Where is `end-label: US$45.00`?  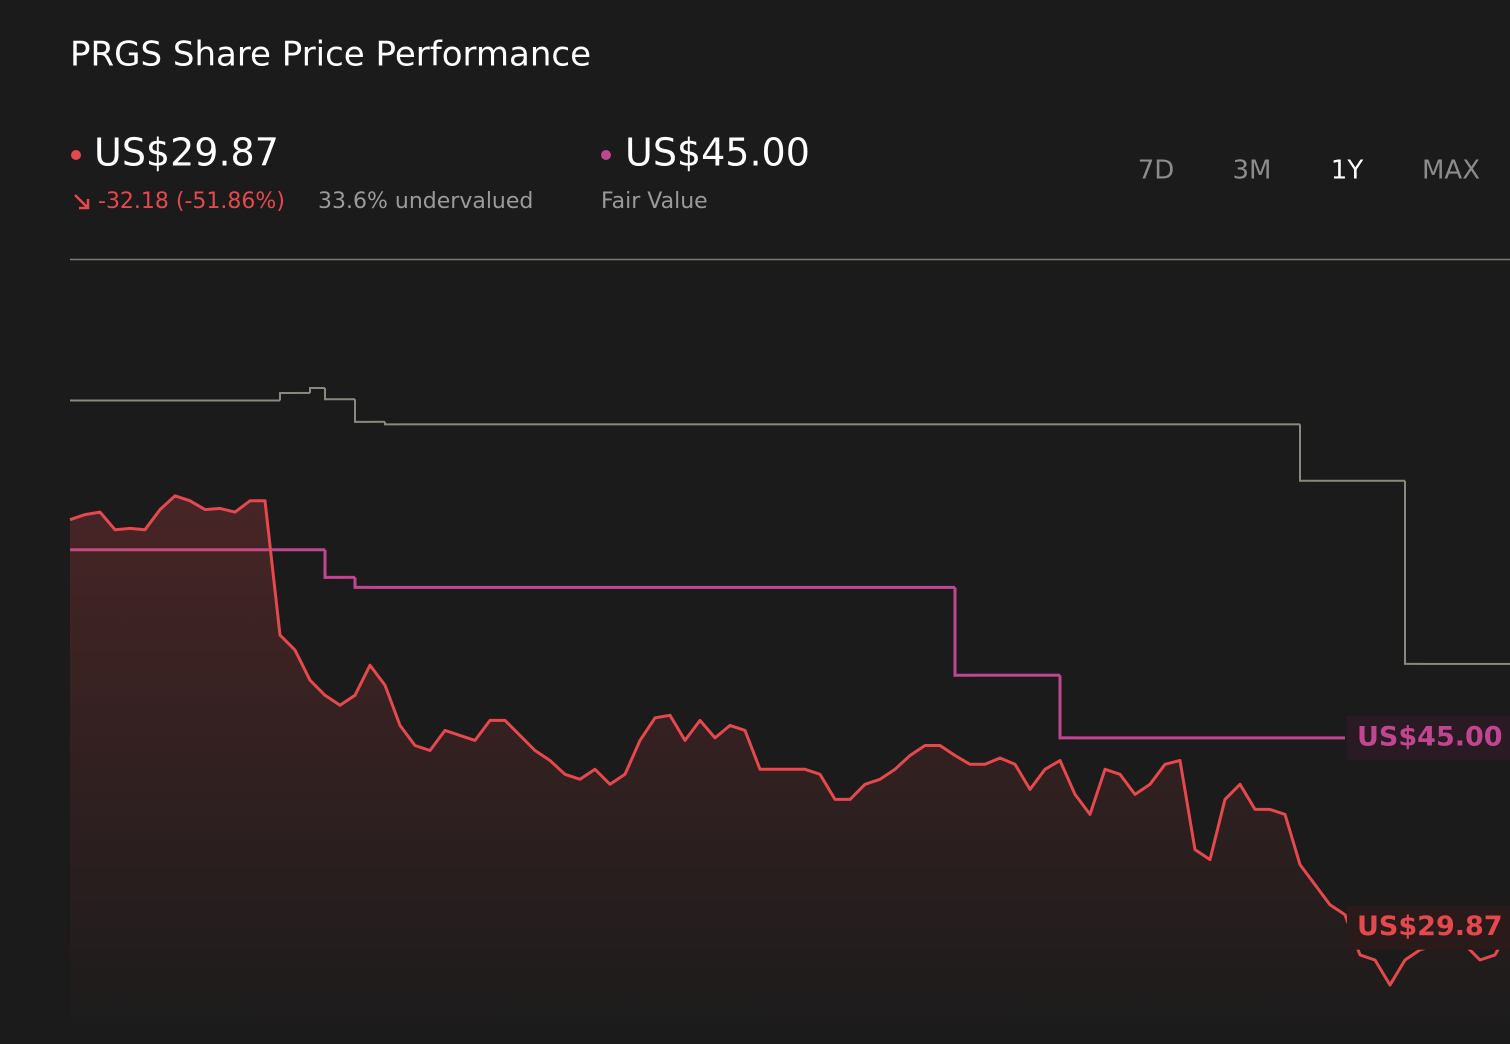 end-label: US$45.00 is located at coordinates (1430, 736).